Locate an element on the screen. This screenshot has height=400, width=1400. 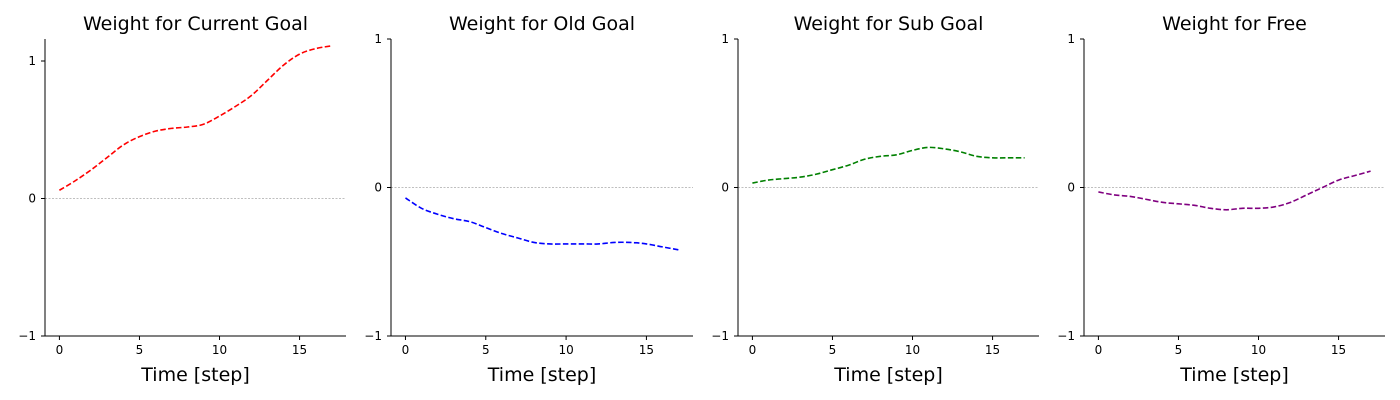
chart-title: Weight for Current Goal is located at coordinates (195, 24).